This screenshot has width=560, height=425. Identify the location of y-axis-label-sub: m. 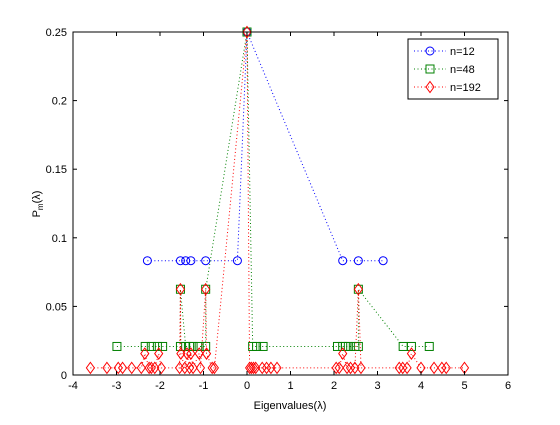
(40, 206).